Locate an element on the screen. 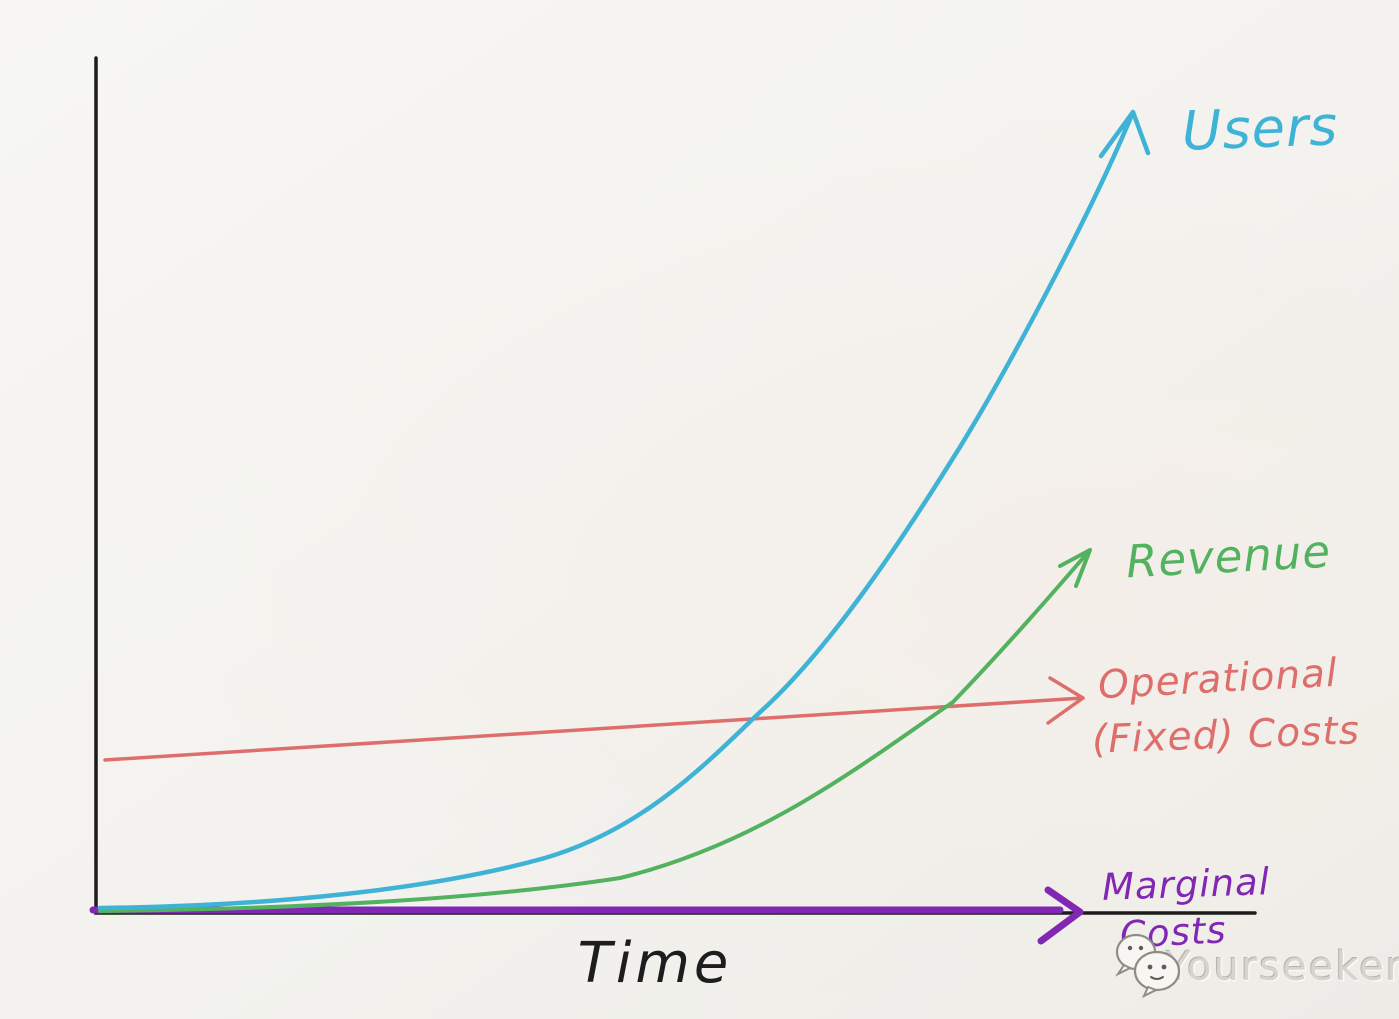 The image size is (1399, 1019). marginal-costs-label-line1: Marginal is located at coordinates (1186, 884).